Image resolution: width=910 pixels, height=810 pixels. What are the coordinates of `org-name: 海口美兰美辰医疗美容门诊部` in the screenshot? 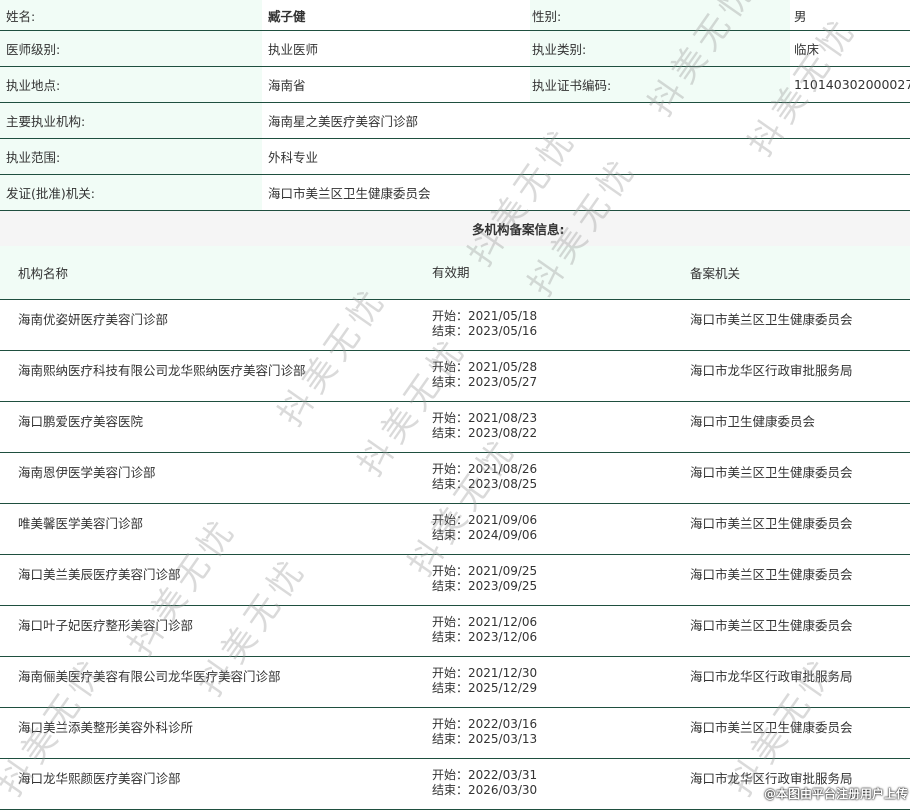 It's located at (99, 574).